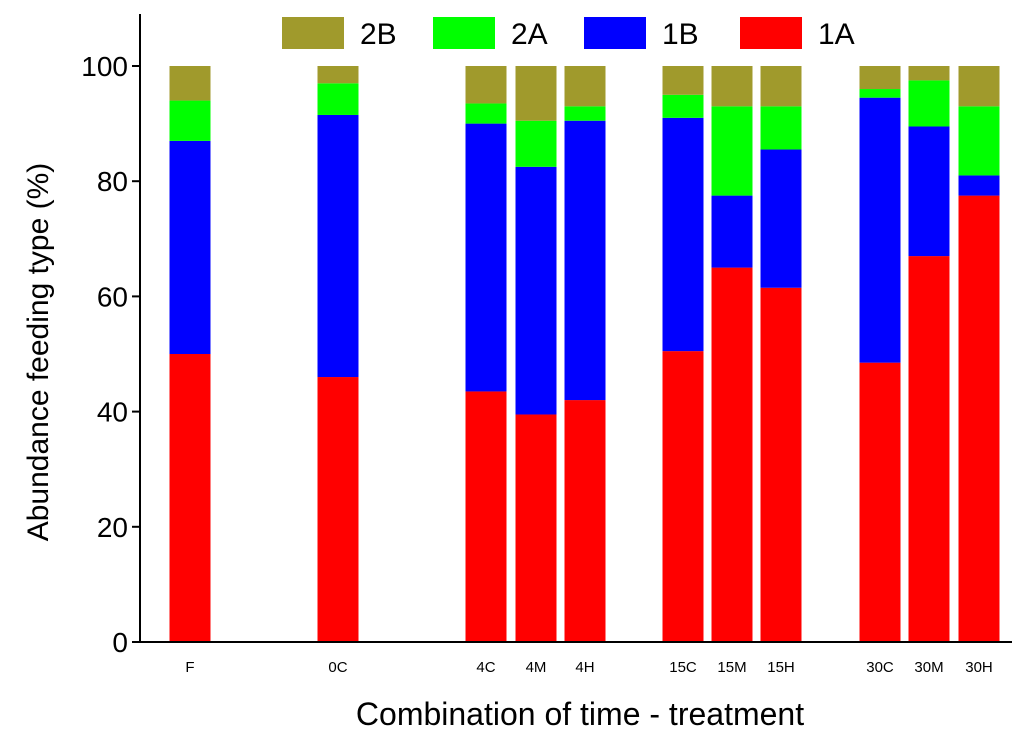  Describe the element at coordinates (781, 218) in the screenshot. I see `bar-segment-15h-1b` at that location.